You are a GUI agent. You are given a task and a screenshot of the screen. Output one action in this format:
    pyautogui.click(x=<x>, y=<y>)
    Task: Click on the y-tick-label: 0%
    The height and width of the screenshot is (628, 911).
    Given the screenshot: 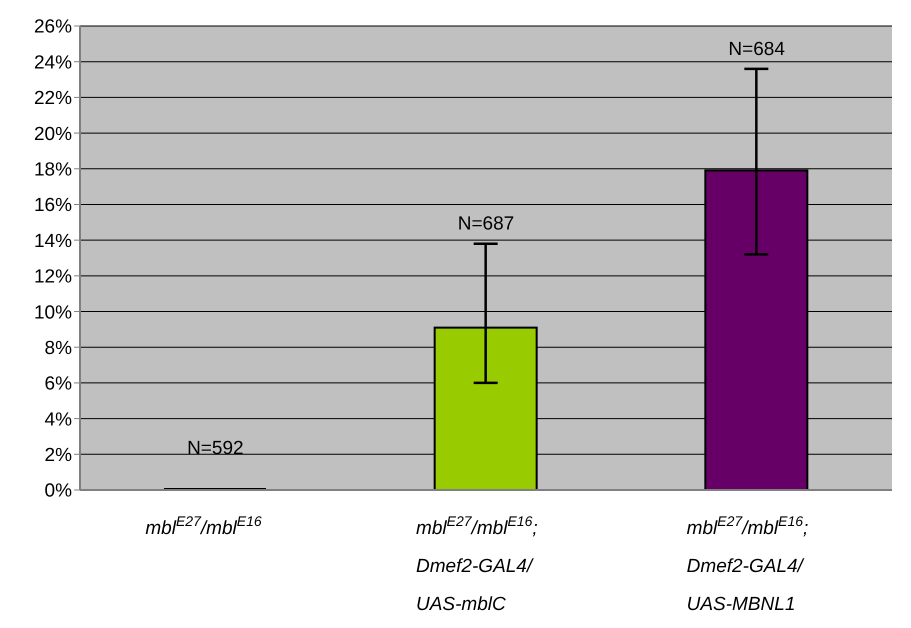 What is the action you would take?
    pyautogui.click(x=58, y=491)
    